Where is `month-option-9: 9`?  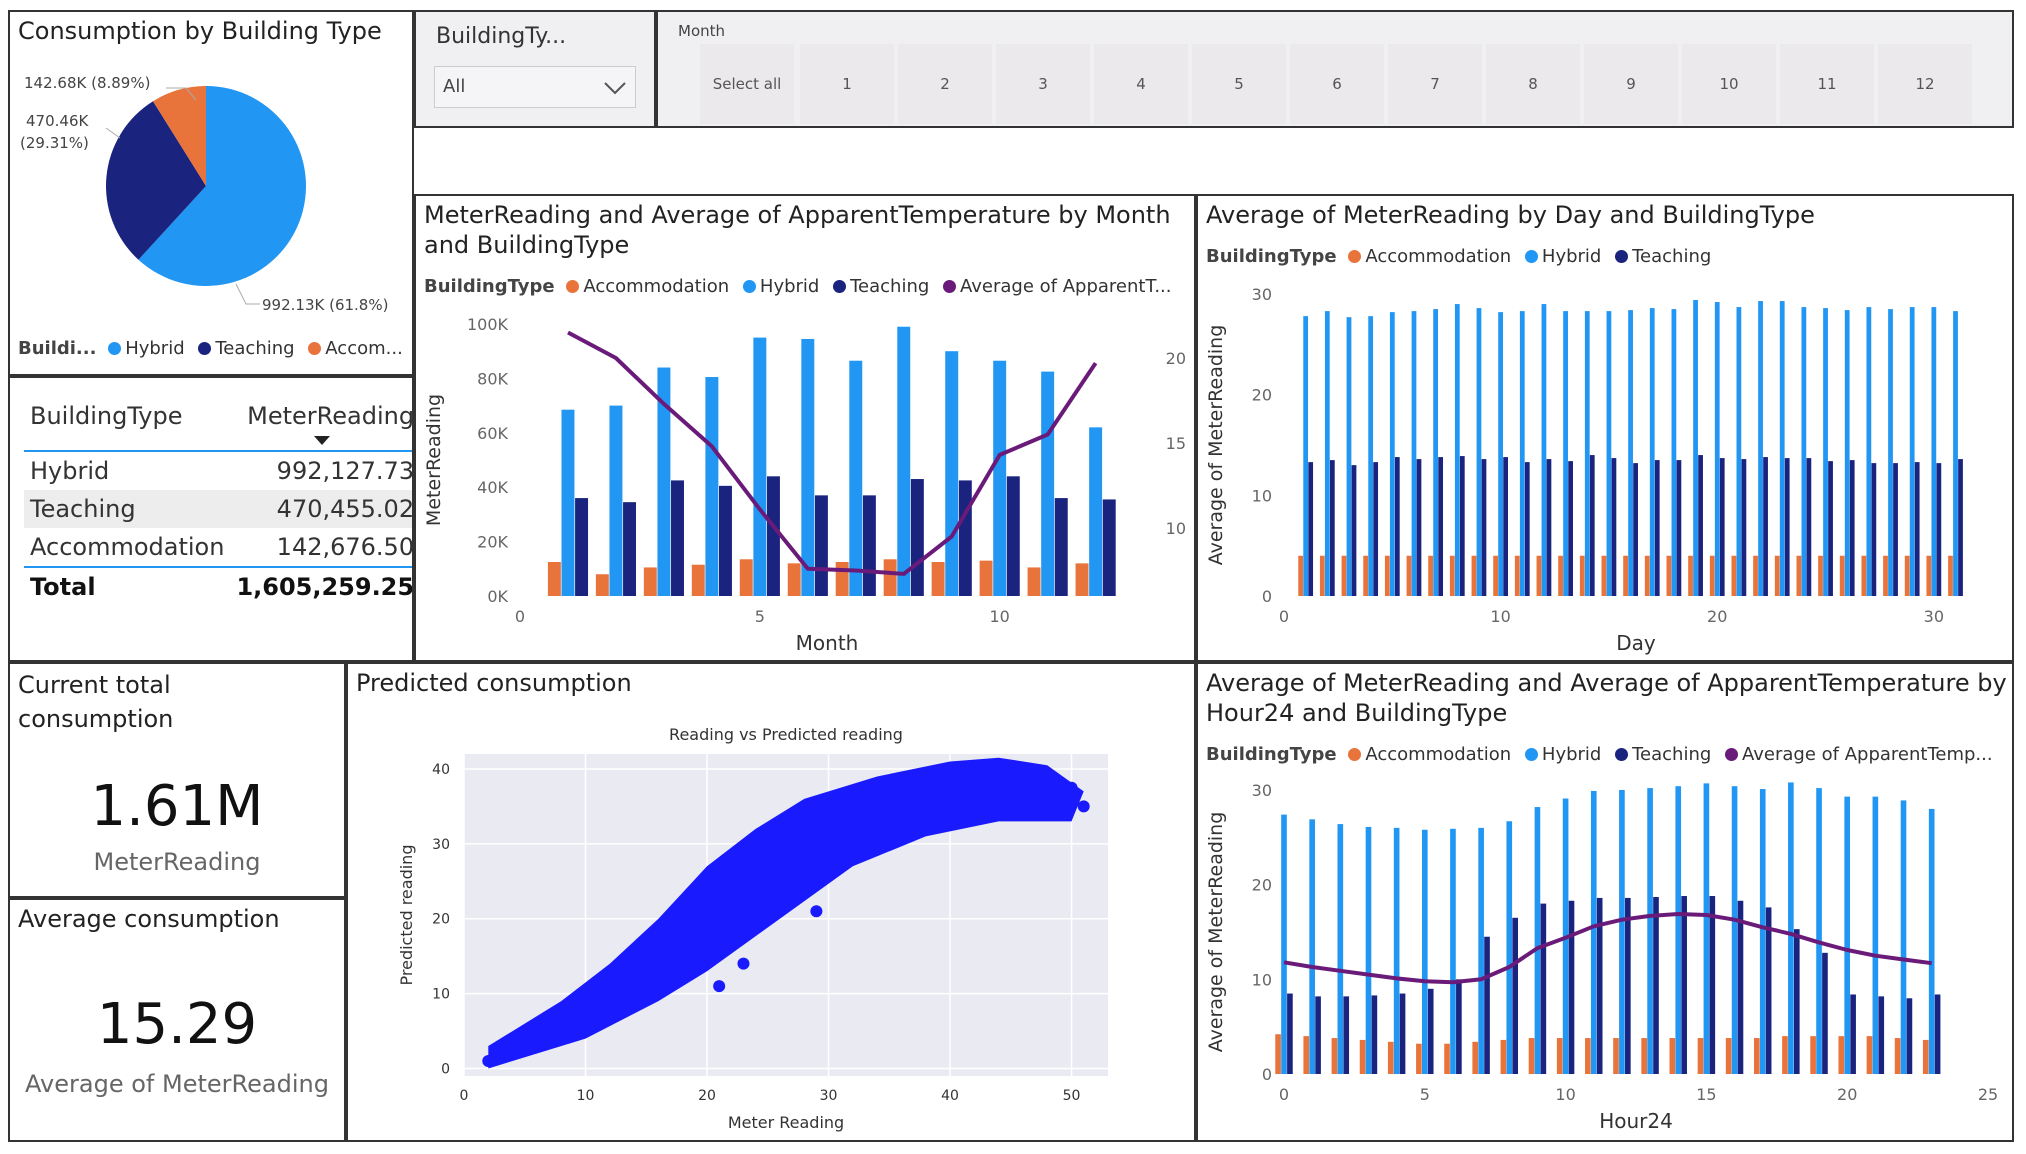
month-option-9: 9 is located at coordinates (1631, 84).